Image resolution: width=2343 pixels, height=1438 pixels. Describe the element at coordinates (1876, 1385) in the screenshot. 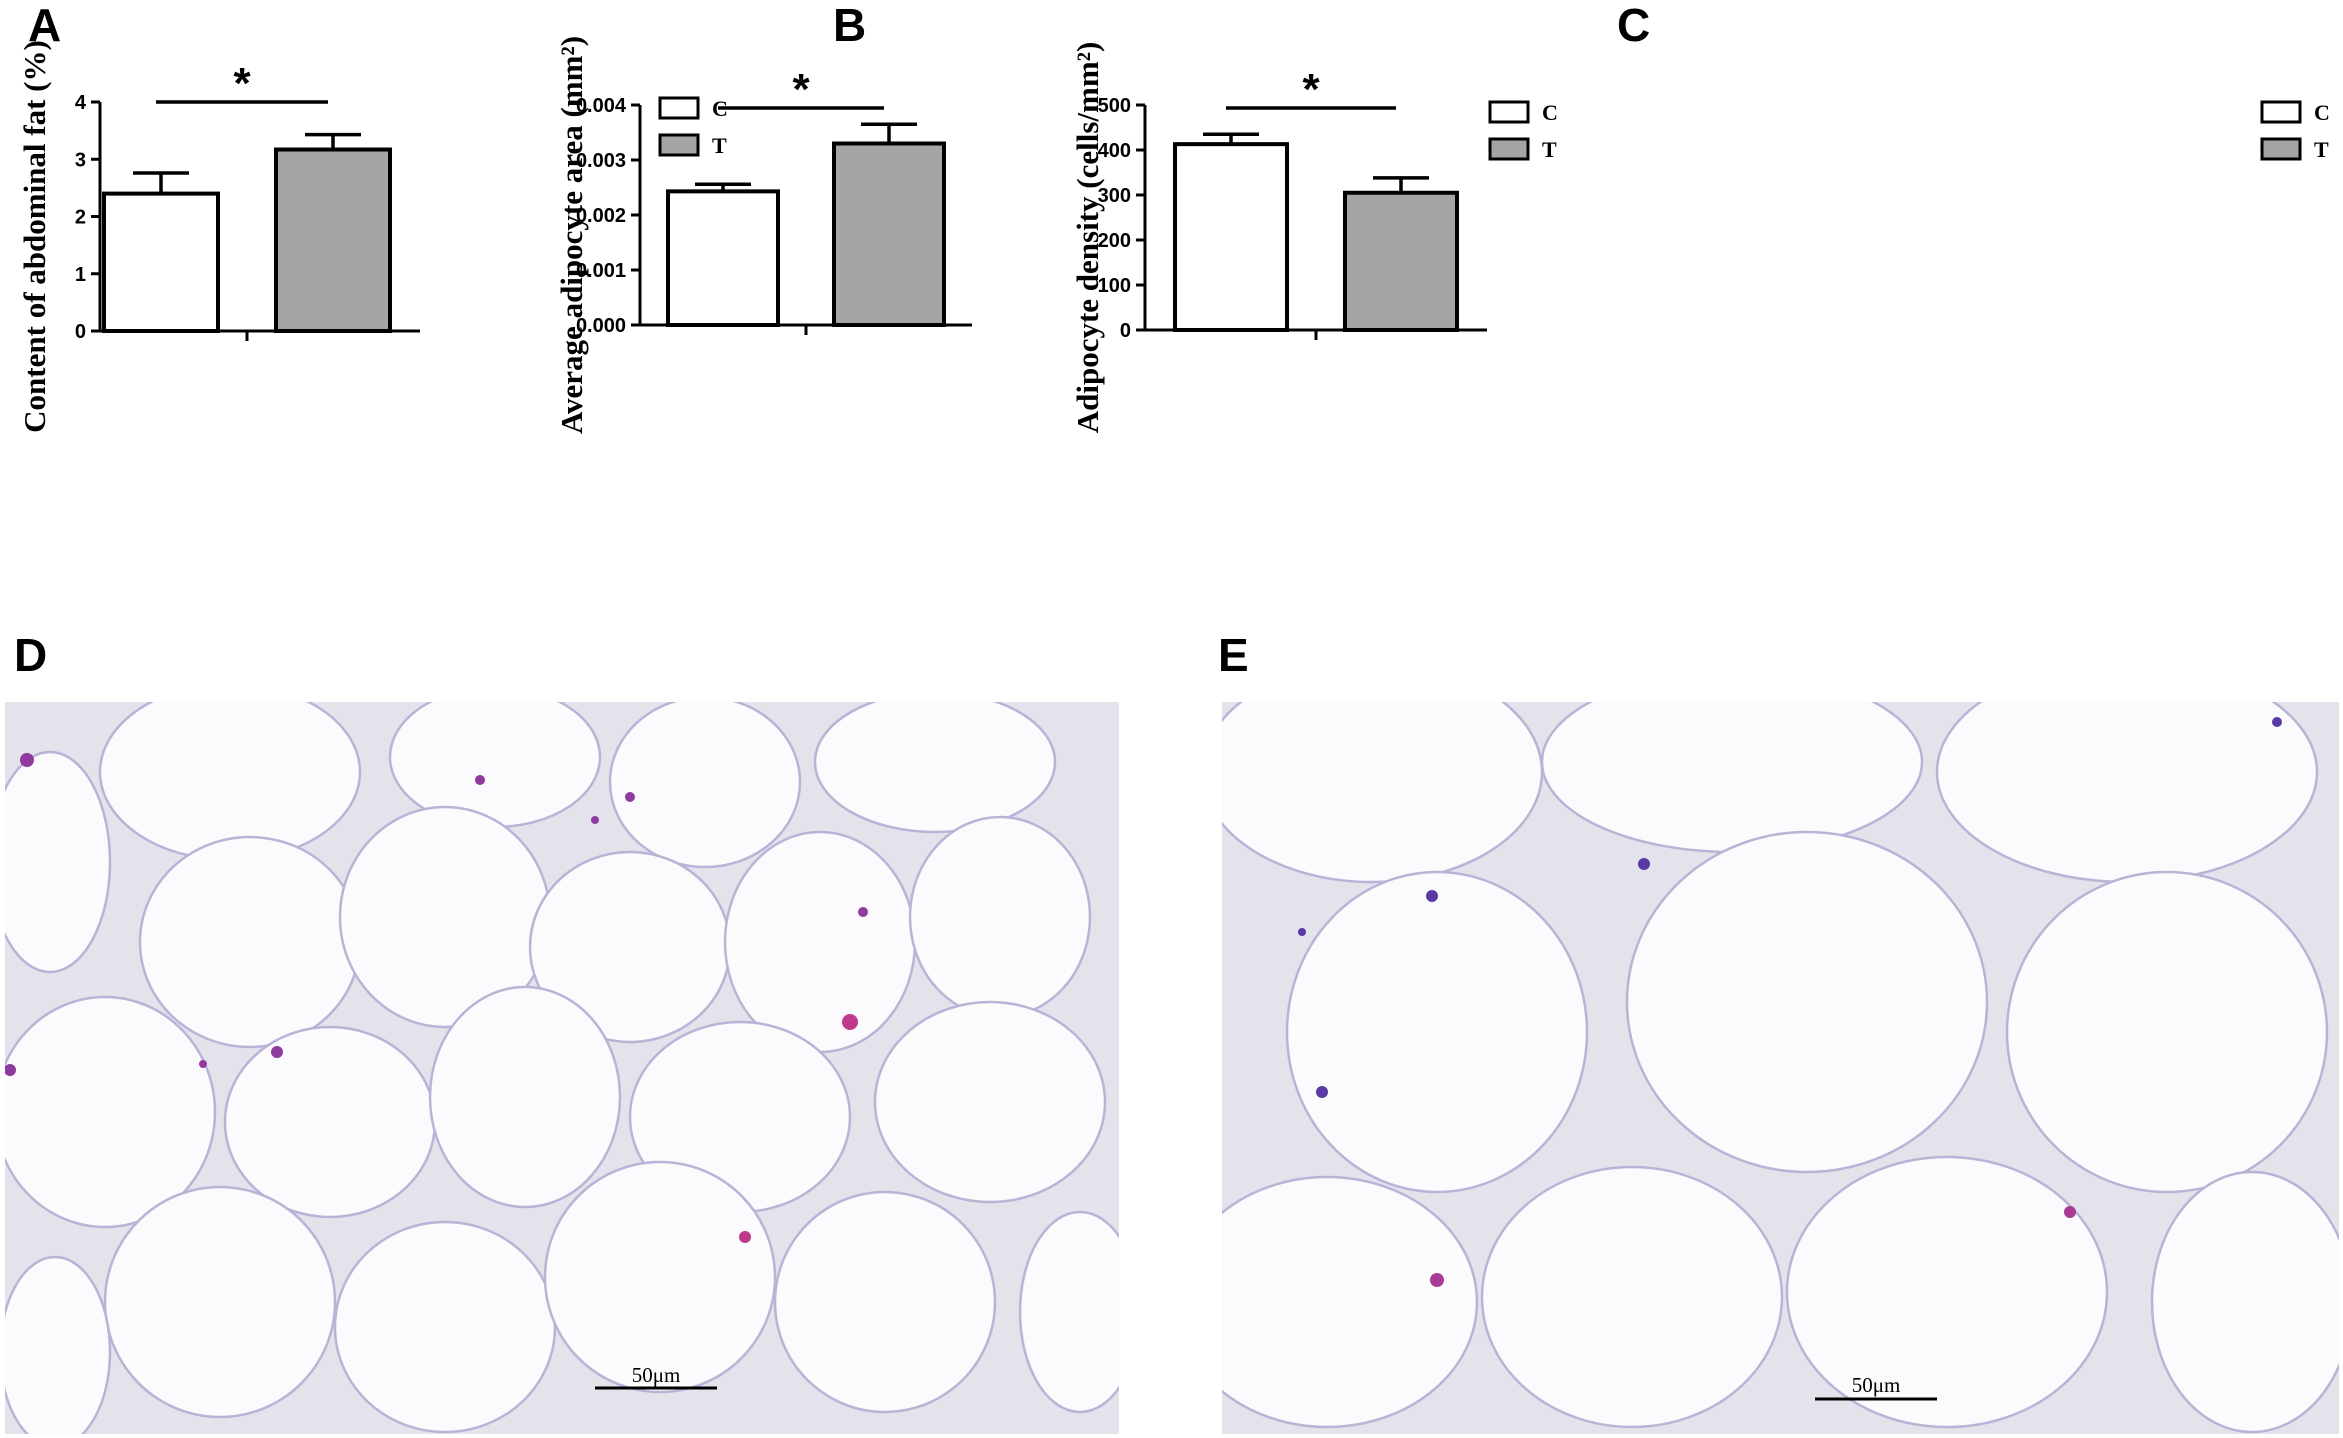

I see `scale-bar-label-treatment: 50μm` at that location.